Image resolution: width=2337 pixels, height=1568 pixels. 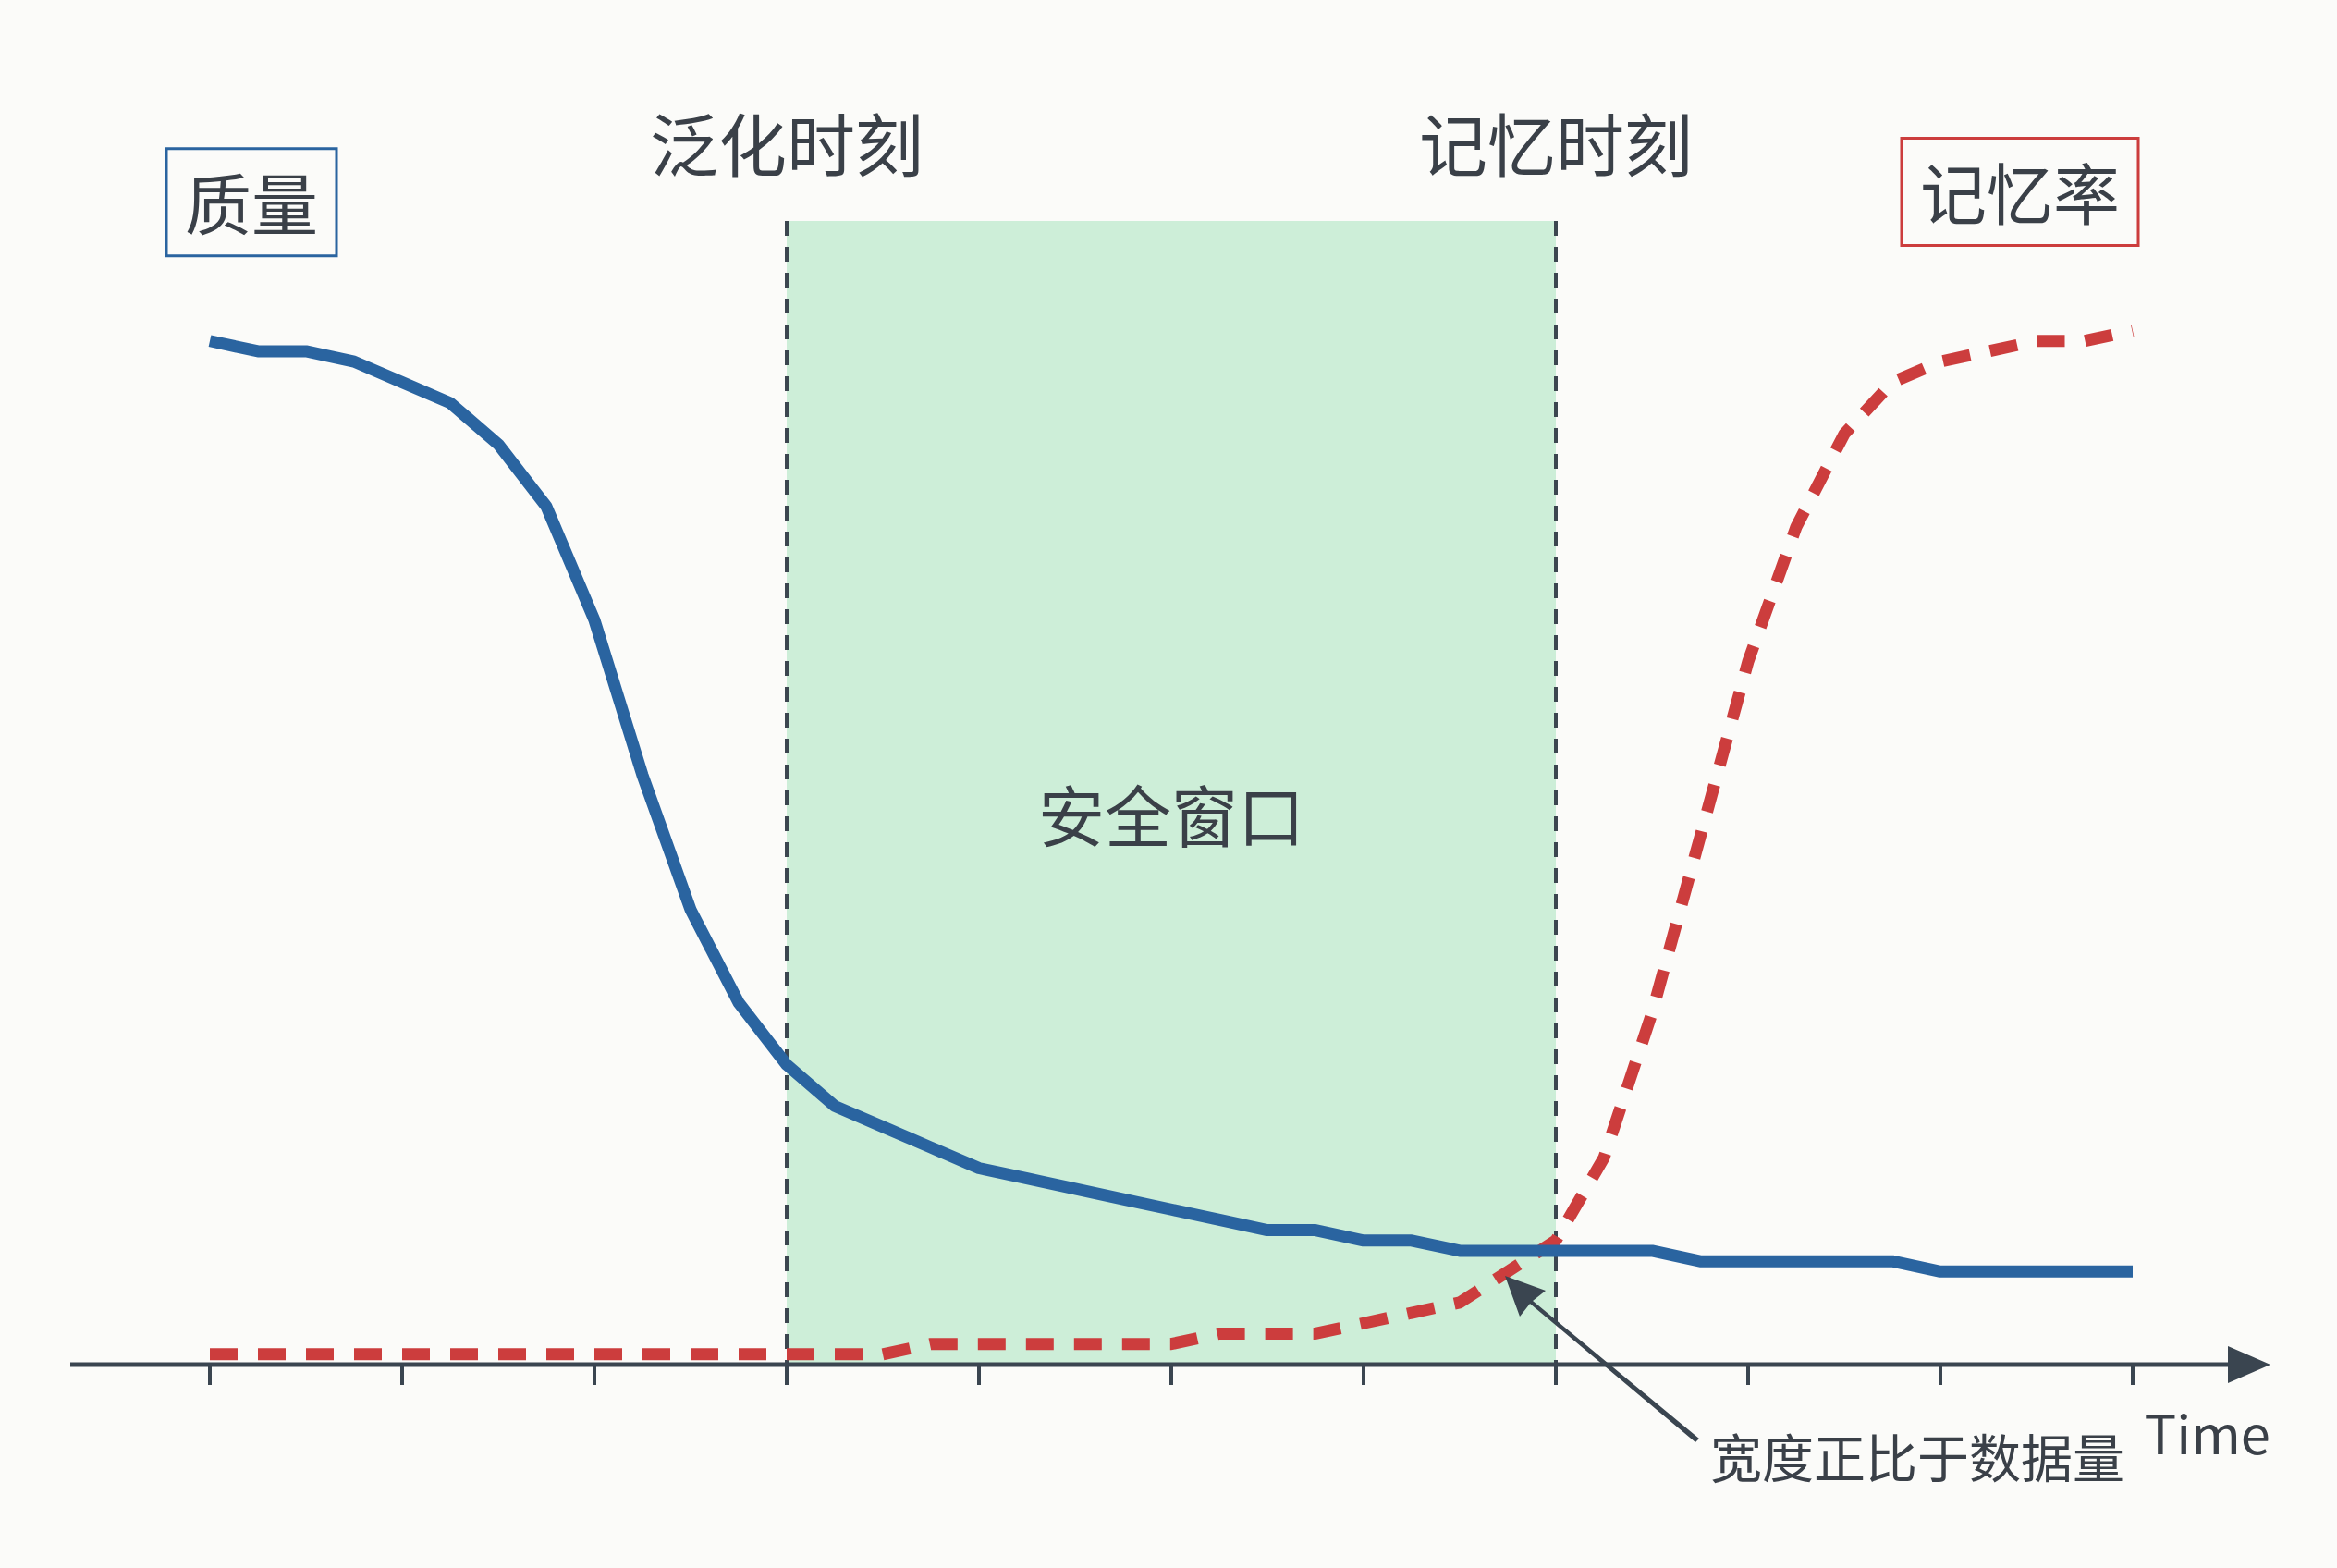 What do you see at coordinates (2207, 1431) in the screenshot?
I see `x-axis-title: Time` at bounding box center [2207, 1431].